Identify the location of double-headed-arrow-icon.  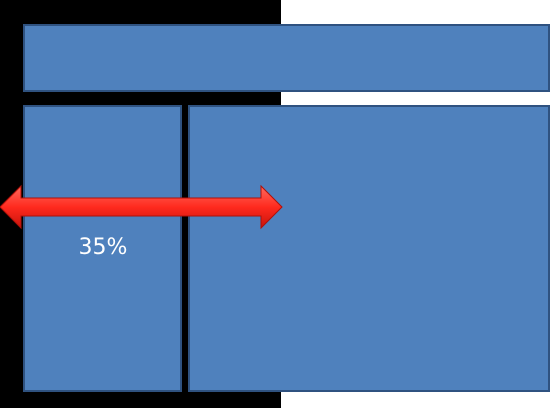
(141, 207).